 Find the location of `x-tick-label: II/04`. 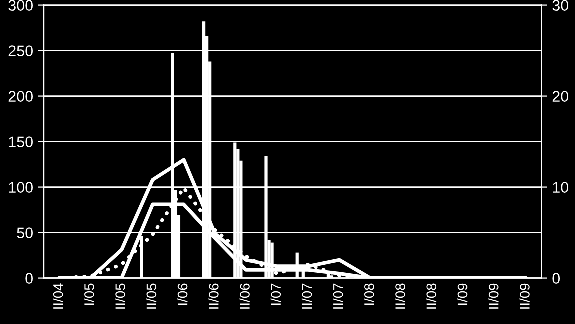

x-tick-label: II/04 is located at coordinates (58, 296).